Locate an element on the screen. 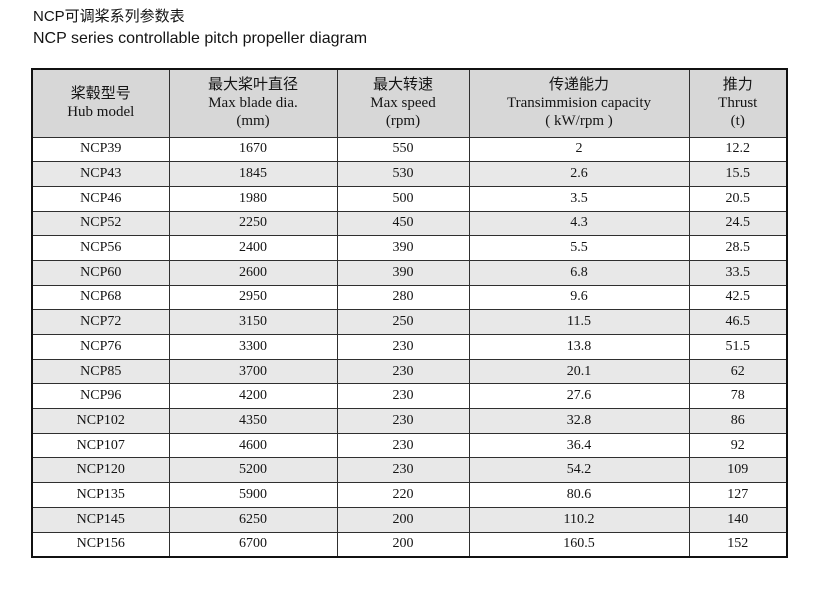 This screenshot has width=830, height=594. table-cell: 530 is located at coordinates (403, 174).